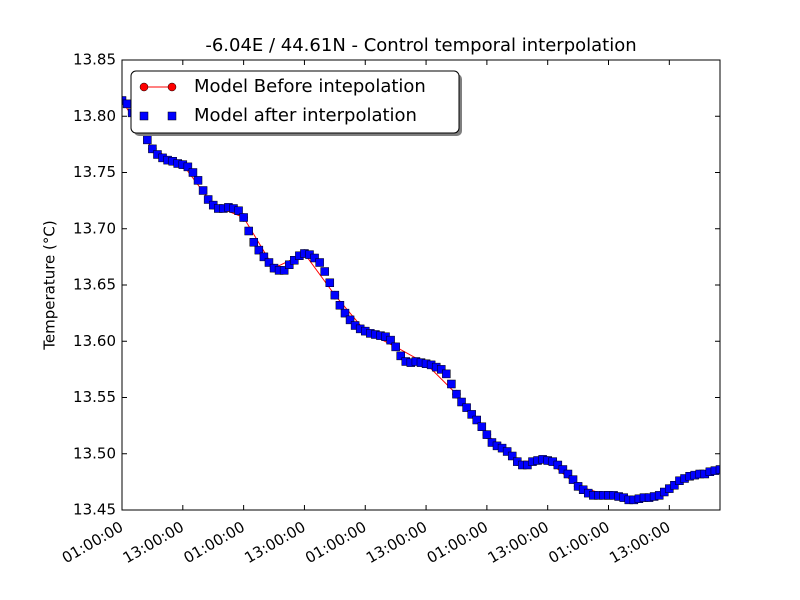 This screenshot has width=800, height=600. What do you see at coordinates (94, 172) in the screenshot?
I see `y-tick-label: 13.75` at bounding box center [94, 172].